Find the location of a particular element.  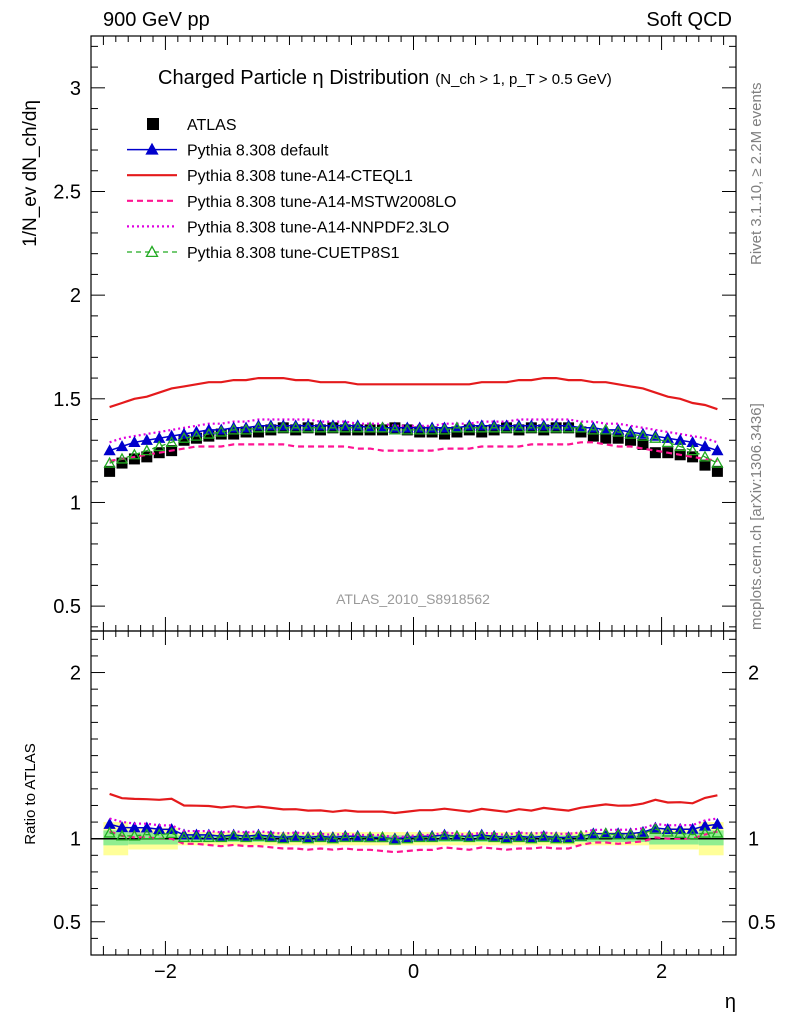

header-left-label: 900 GeV pp is located at coordinates (156, 20).